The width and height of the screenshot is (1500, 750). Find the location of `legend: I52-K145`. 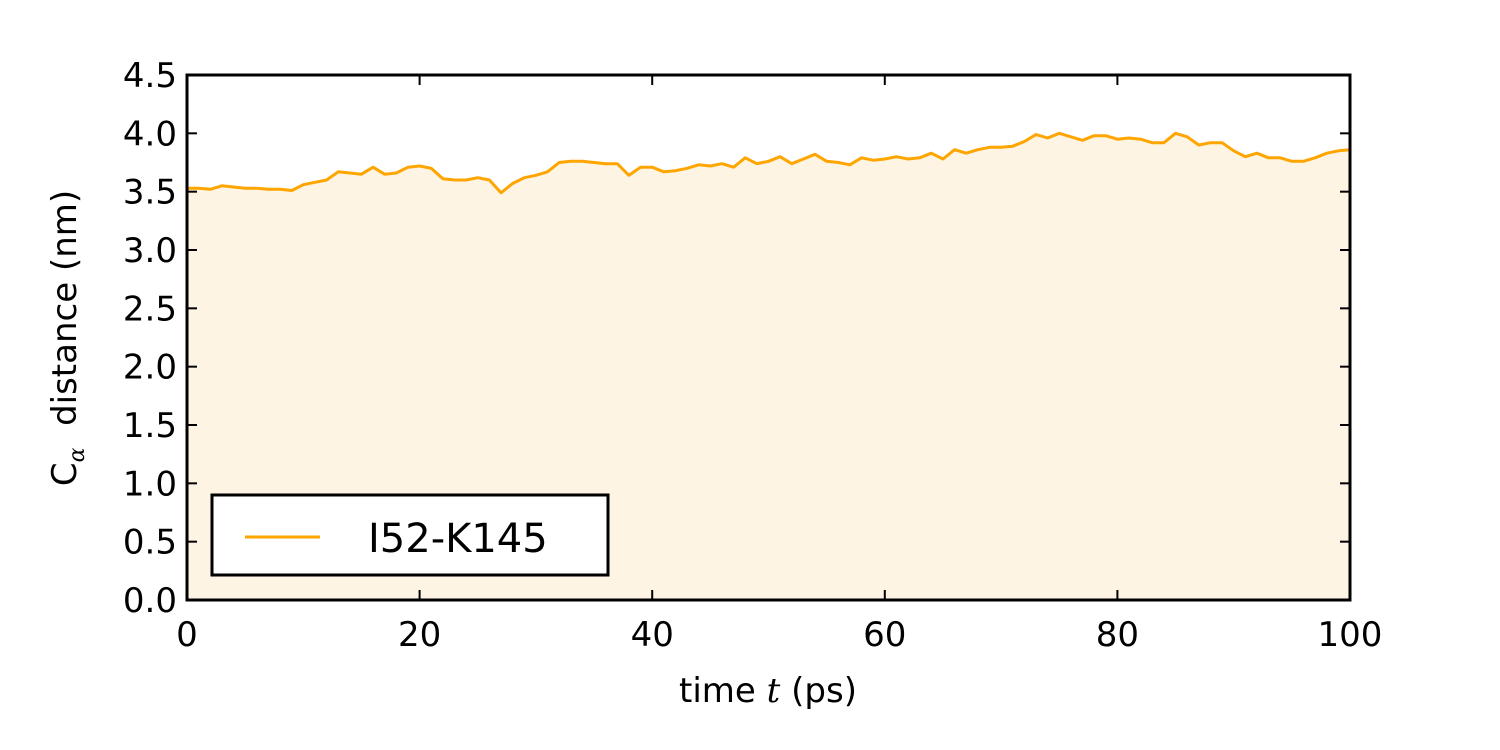

legend: I52-K145 is located at coordinates (410, 535).